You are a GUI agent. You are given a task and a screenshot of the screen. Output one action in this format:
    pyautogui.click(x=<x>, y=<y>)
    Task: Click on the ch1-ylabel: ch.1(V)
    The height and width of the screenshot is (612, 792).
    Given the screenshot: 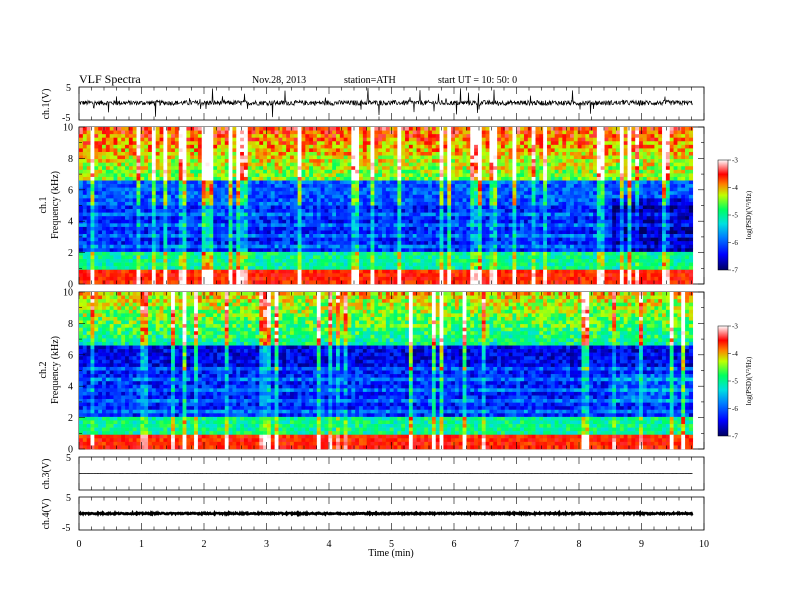 What is the action you would take?
    pyautogui.click(x=46, y=104)
    